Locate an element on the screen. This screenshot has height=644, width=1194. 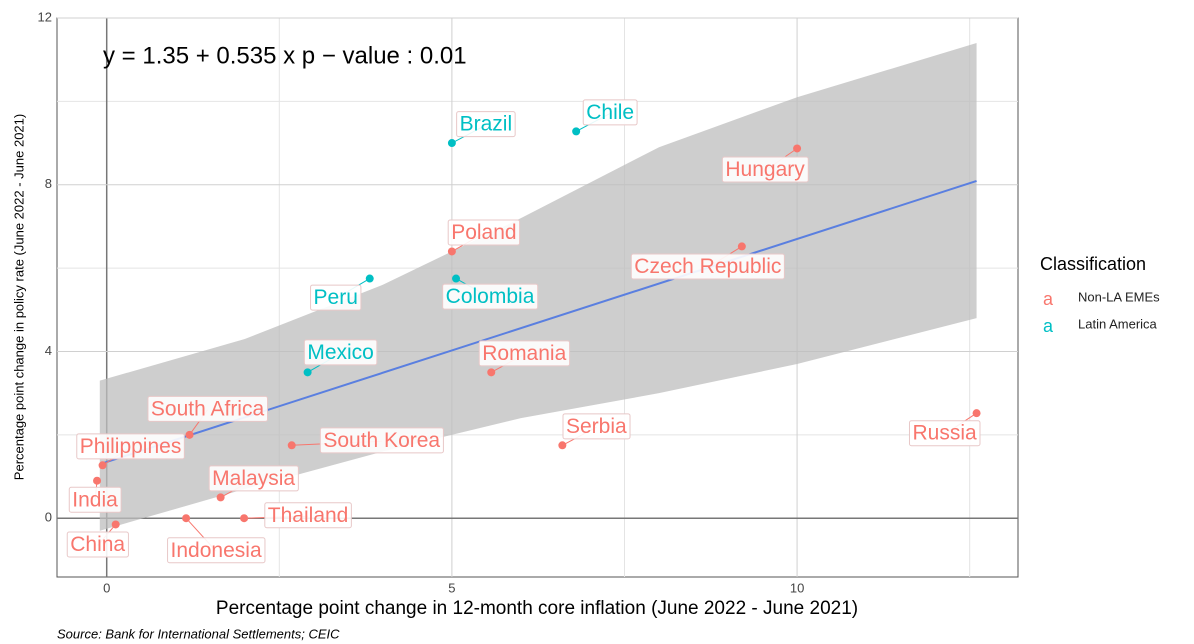
point-label: Colombia is located at coordinates (490, 296).